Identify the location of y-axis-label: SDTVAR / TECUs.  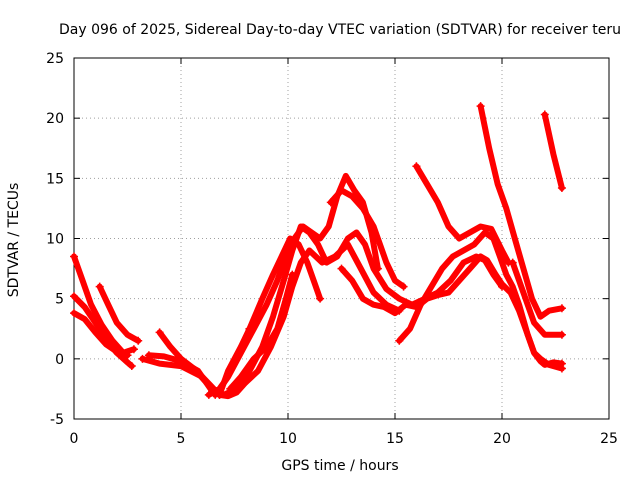
(14, 240).